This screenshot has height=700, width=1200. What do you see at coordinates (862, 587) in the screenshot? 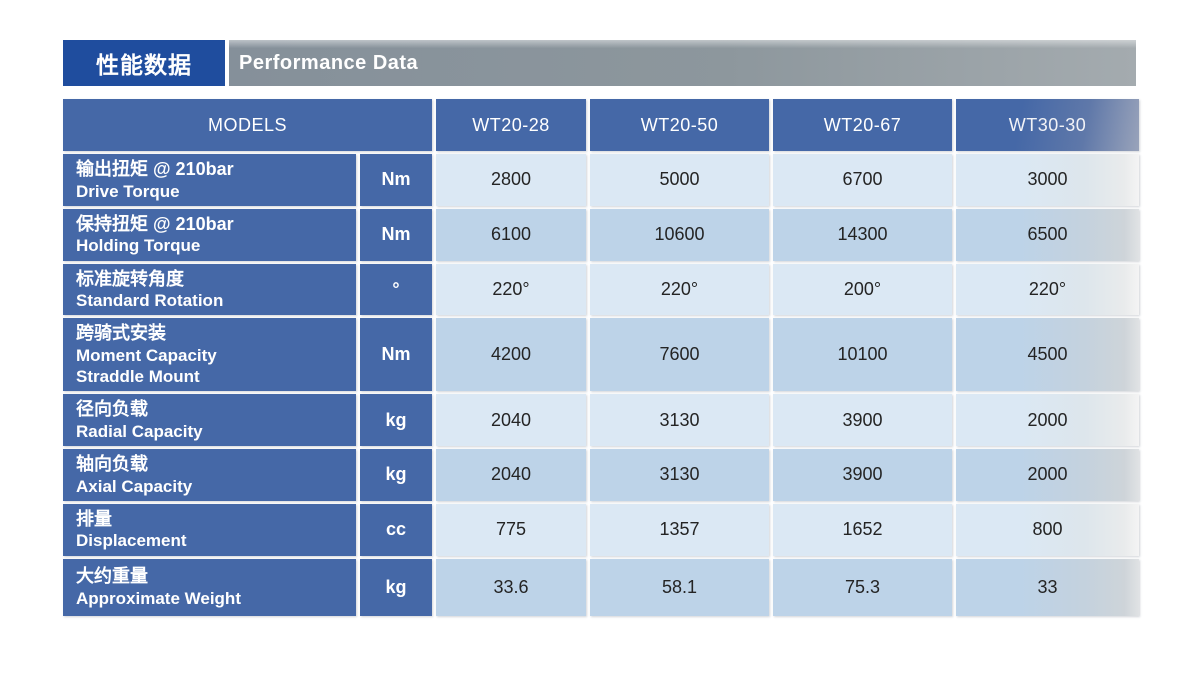
I see `value-cell: 75.3` at bounding box center [862, 587].